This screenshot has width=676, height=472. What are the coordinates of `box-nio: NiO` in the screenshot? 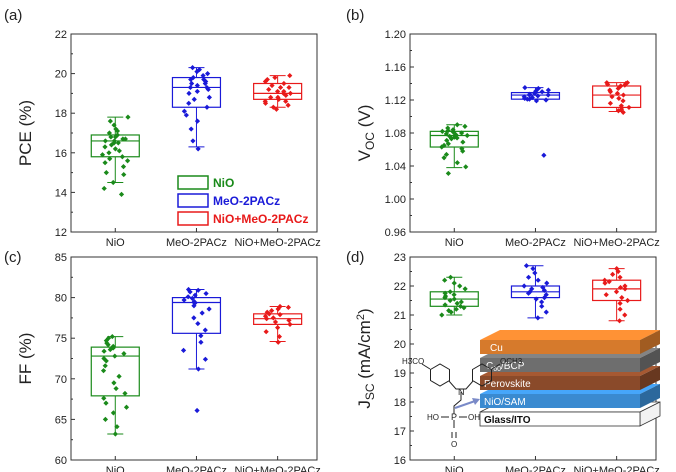 It's located at (115, 402).